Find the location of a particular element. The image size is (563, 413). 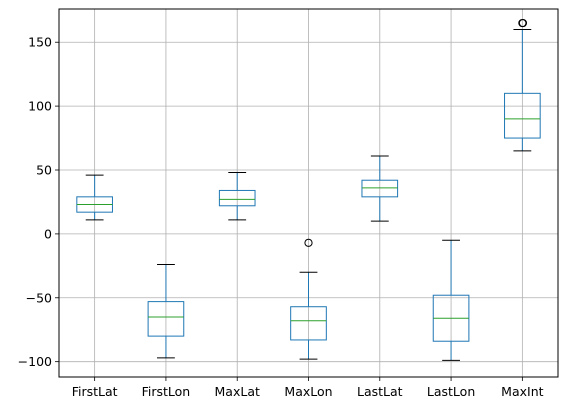

y-tick-label: 150 is located at coordinates (40, 42).